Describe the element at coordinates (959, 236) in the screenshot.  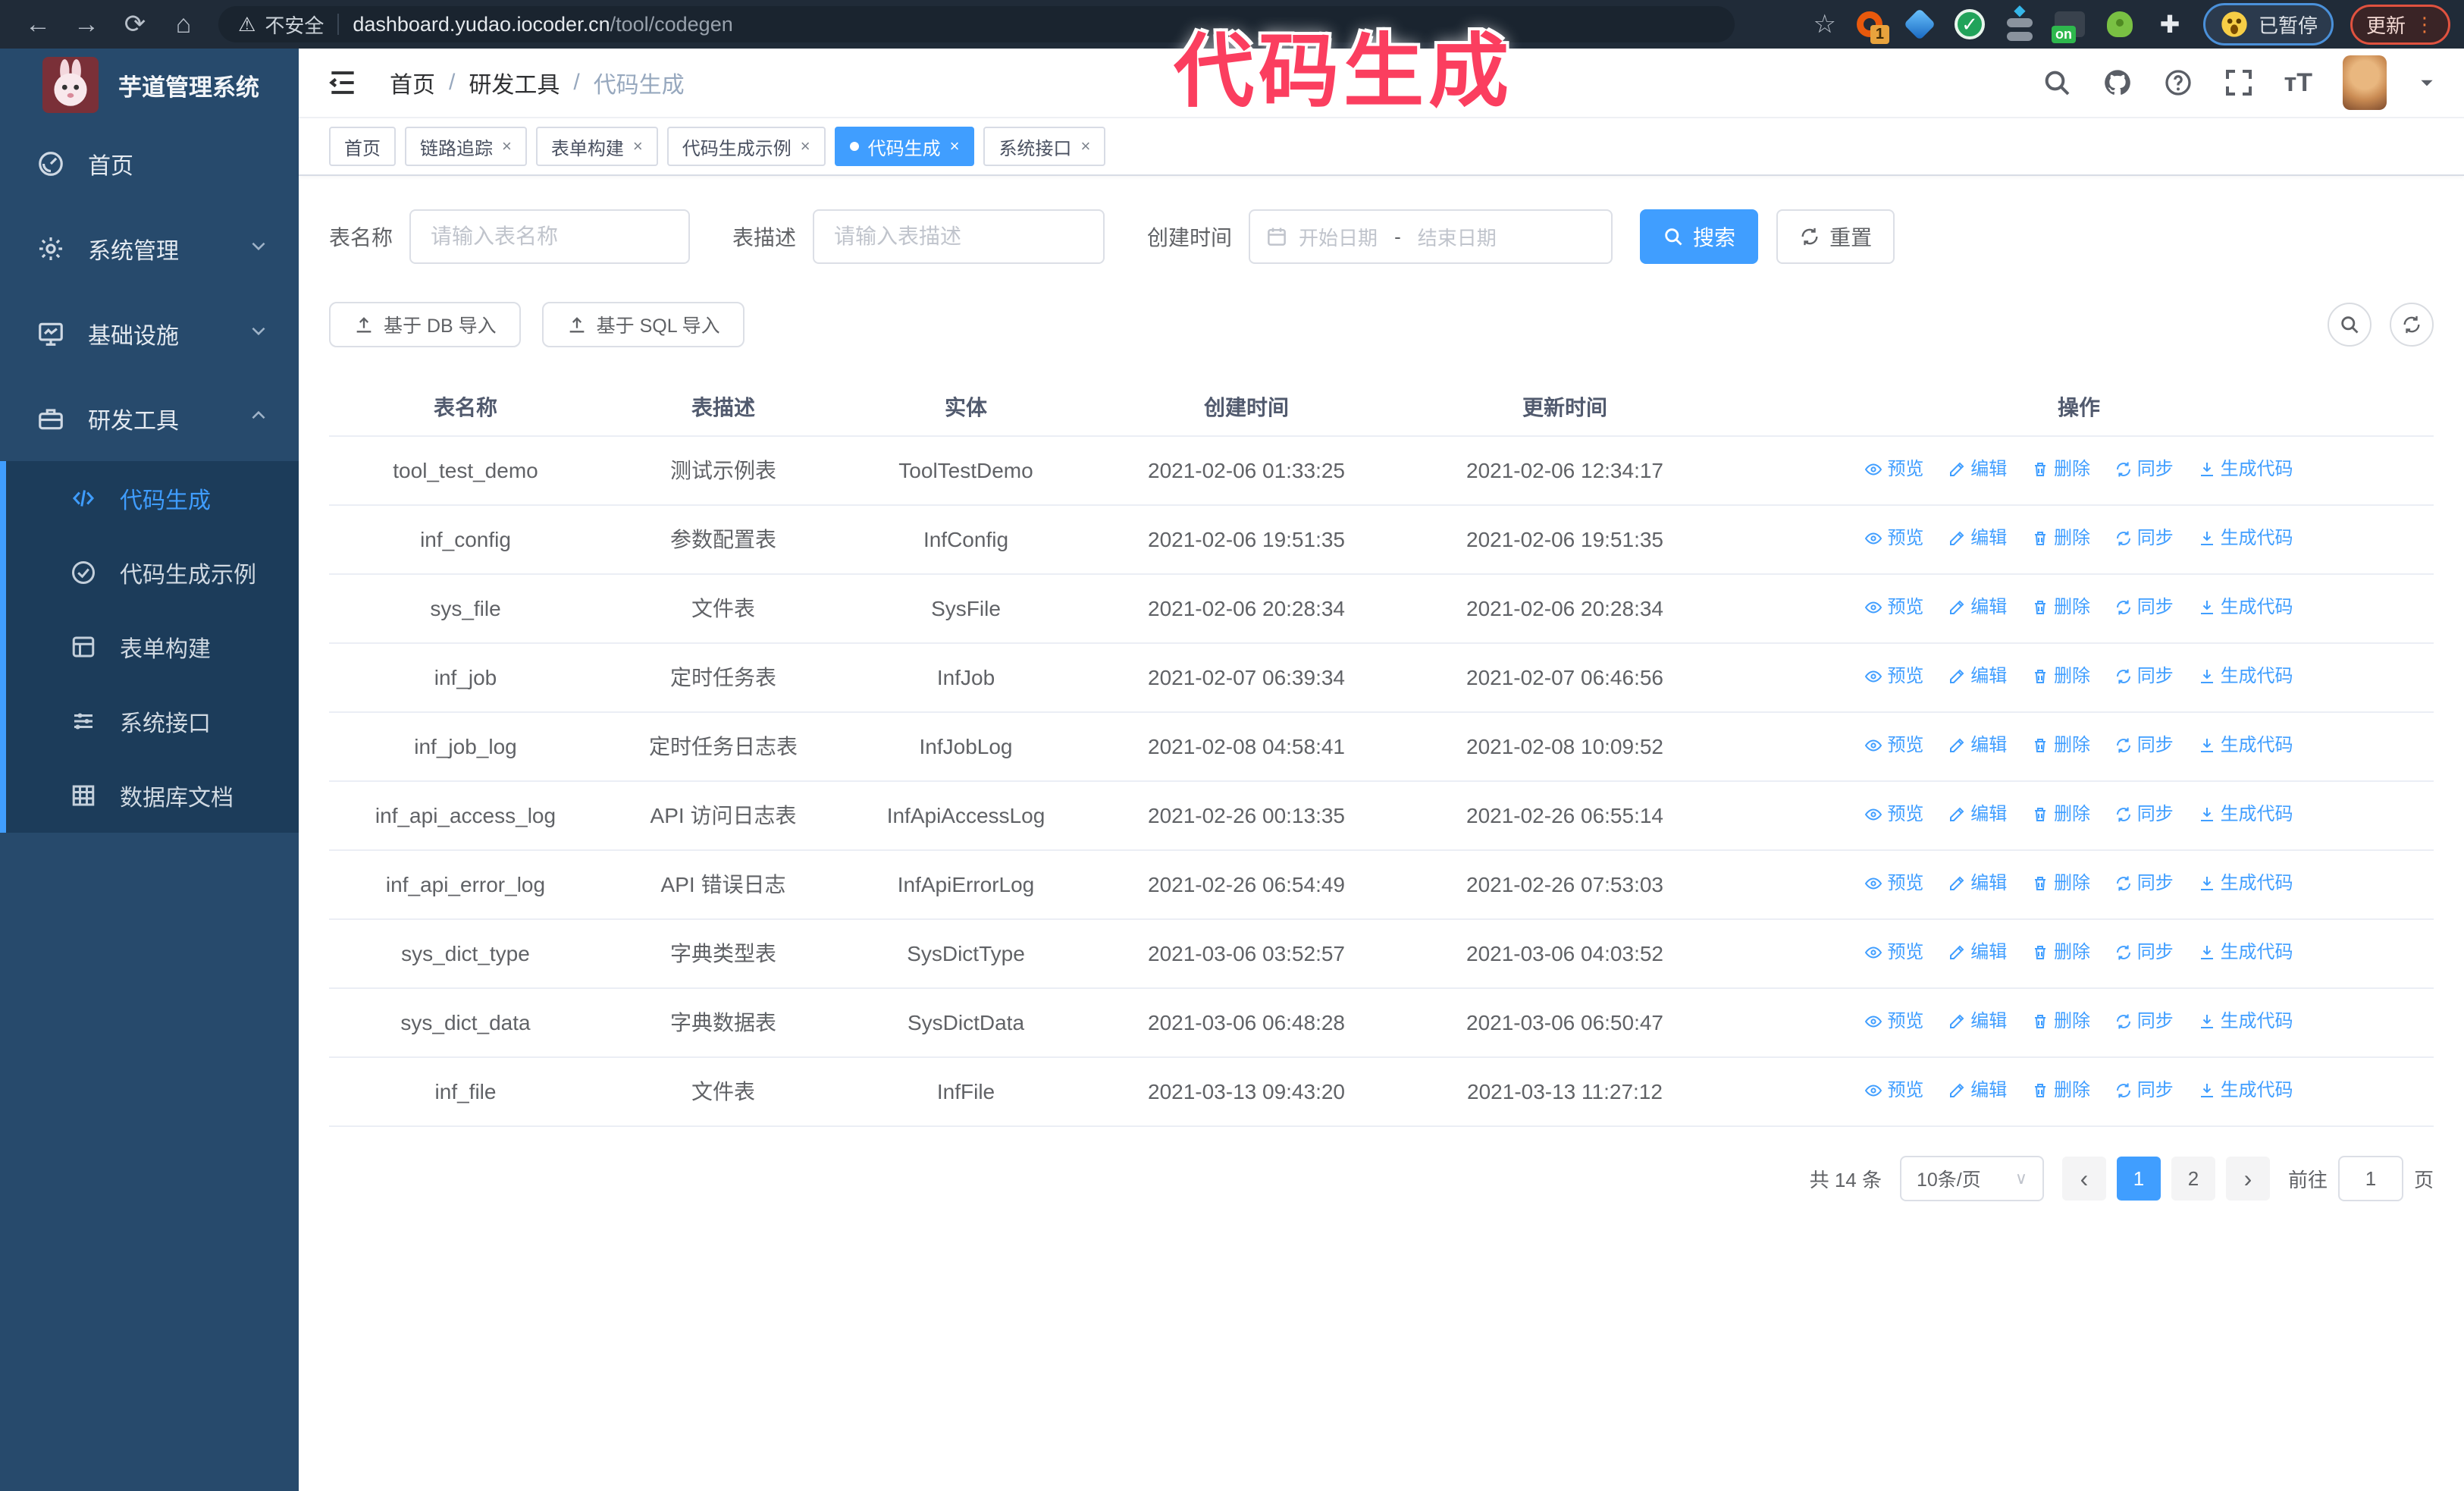
I see `table-desc-input` at that location.